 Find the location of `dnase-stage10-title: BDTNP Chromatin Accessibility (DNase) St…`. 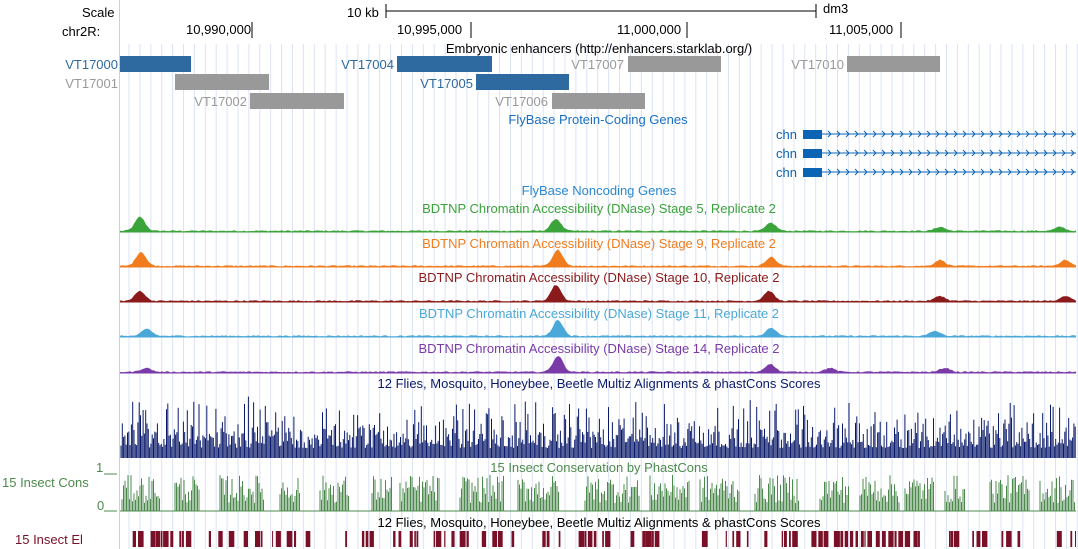

dnase-stage10-title: BDTNP Chromatin Accessibility (DNase) St… is located at coordinates (599, 277).